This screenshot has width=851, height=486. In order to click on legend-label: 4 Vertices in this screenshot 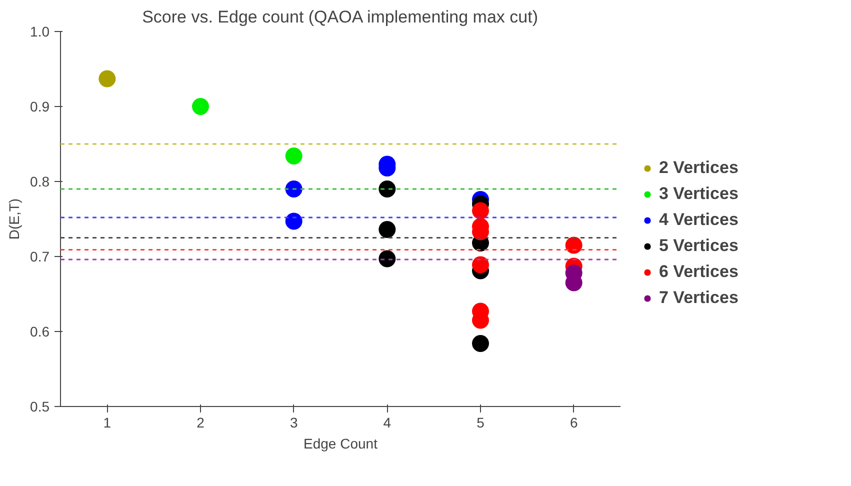, I will do `click(698, 220)`.